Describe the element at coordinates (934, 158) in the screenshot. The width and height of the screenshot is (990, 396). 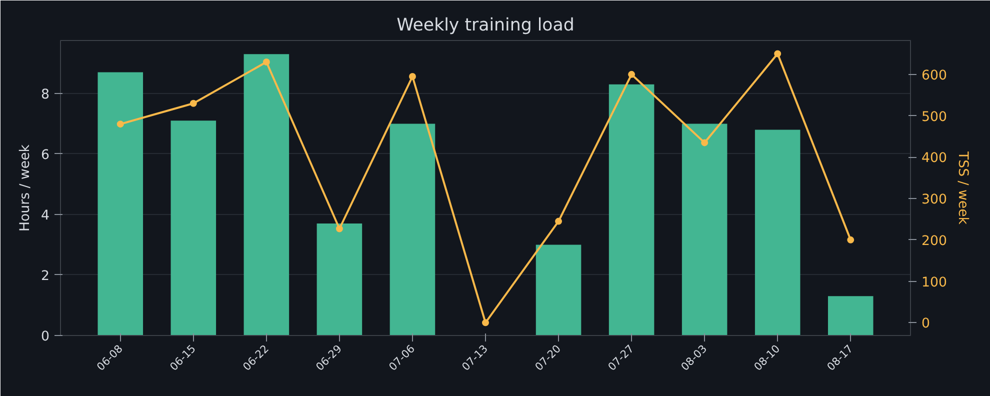
I see `y2-tick-label: 400` at that location.